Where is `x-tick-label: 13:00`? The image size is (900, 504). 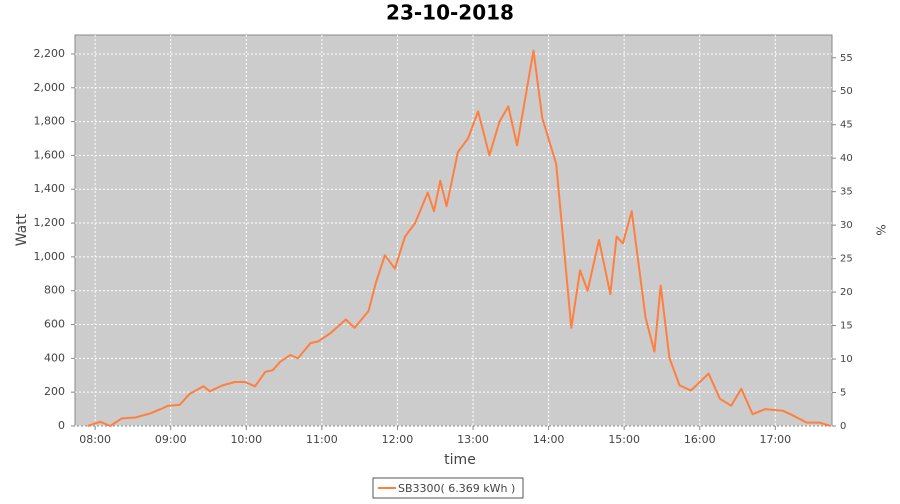 x-tick-label: 13:00 is located at coordinates (473, 439).